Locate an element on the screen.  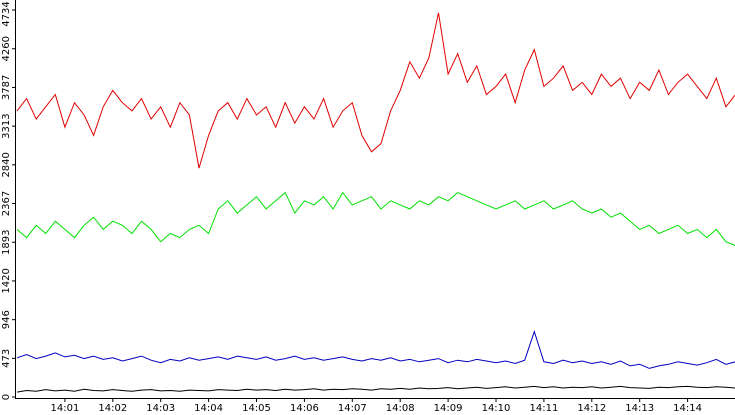
y-tick-label: 1893 is located at coordinates (6, 242).